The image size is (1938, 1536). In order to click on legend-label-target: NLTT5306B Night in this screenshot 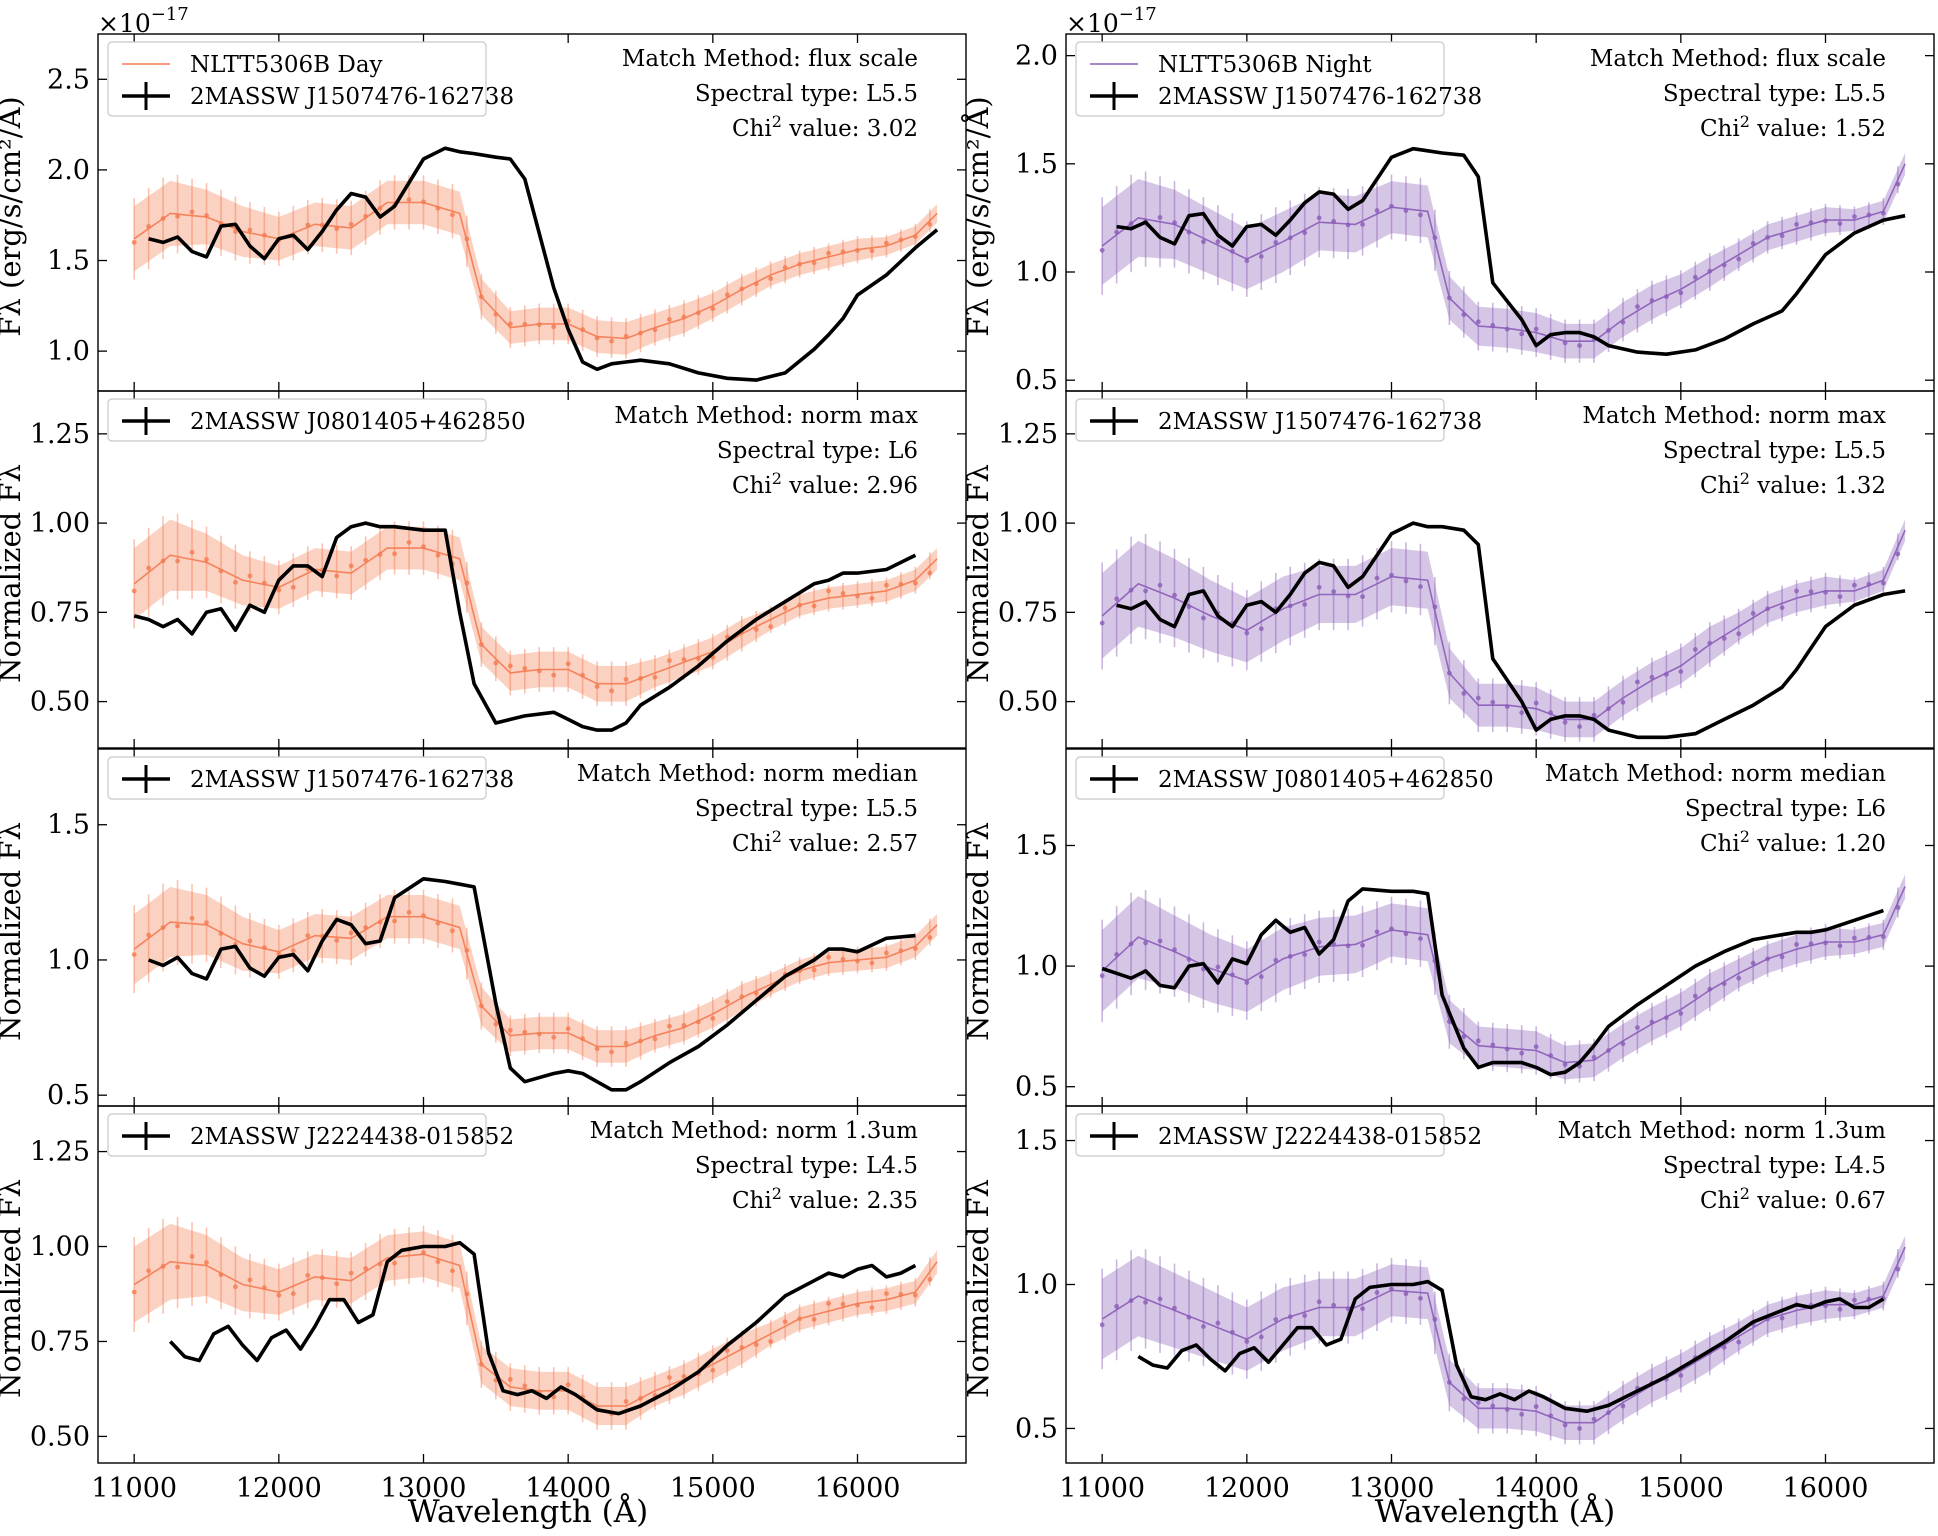, I will do `click(1265, 65)`.